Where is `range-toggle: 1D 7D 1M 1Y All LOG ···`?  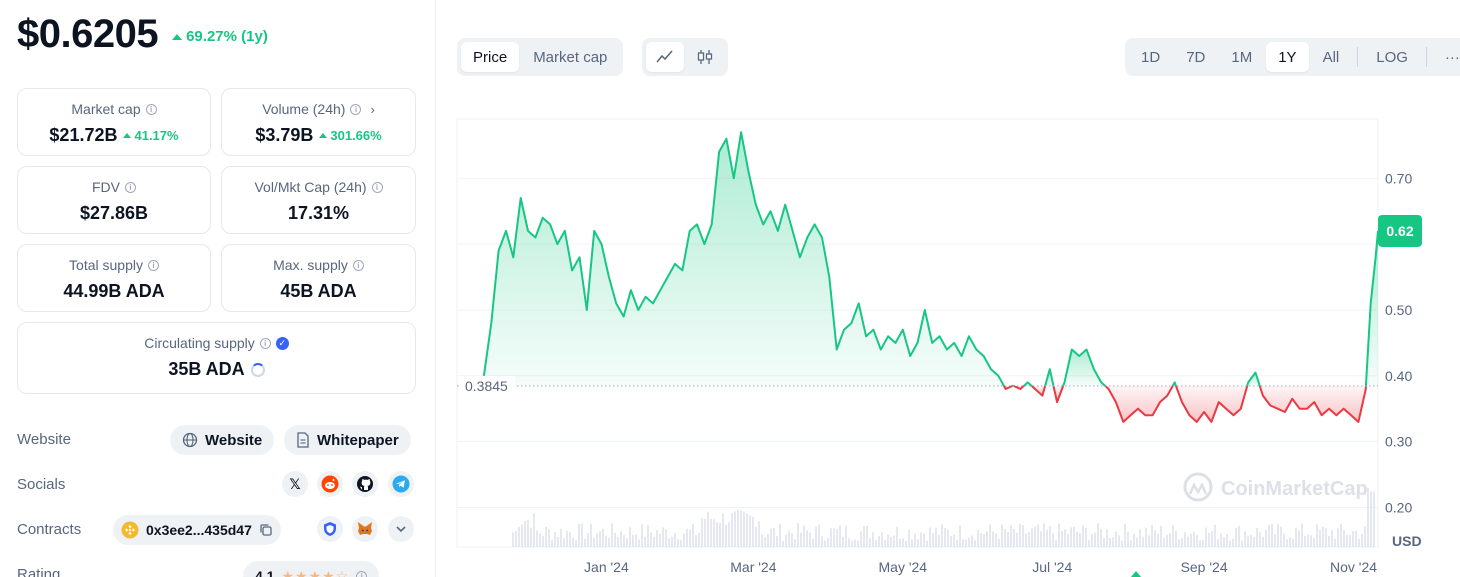
range-toggle: 1D 7D 1M 1Y All LOG ··· is located at coordinates (1292, 57).